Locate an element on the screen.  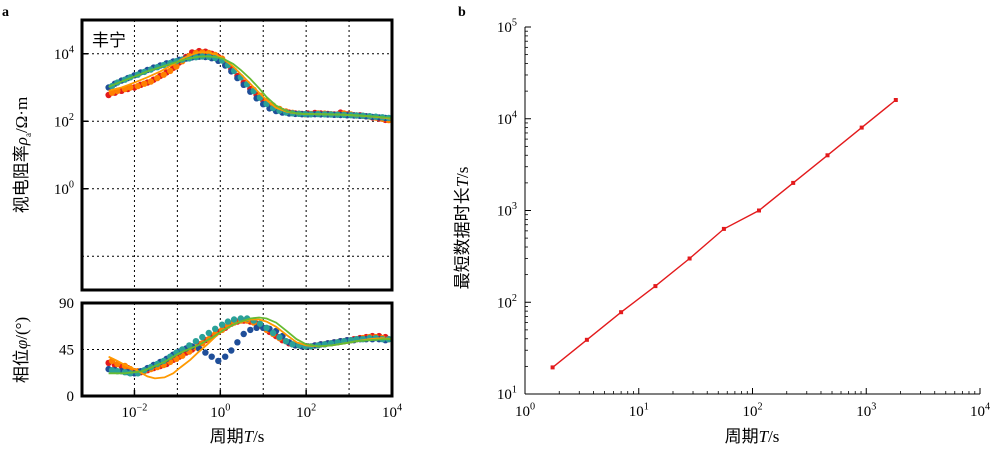
phase-y-tick-label: 0 is located at coordinates (71, 397).